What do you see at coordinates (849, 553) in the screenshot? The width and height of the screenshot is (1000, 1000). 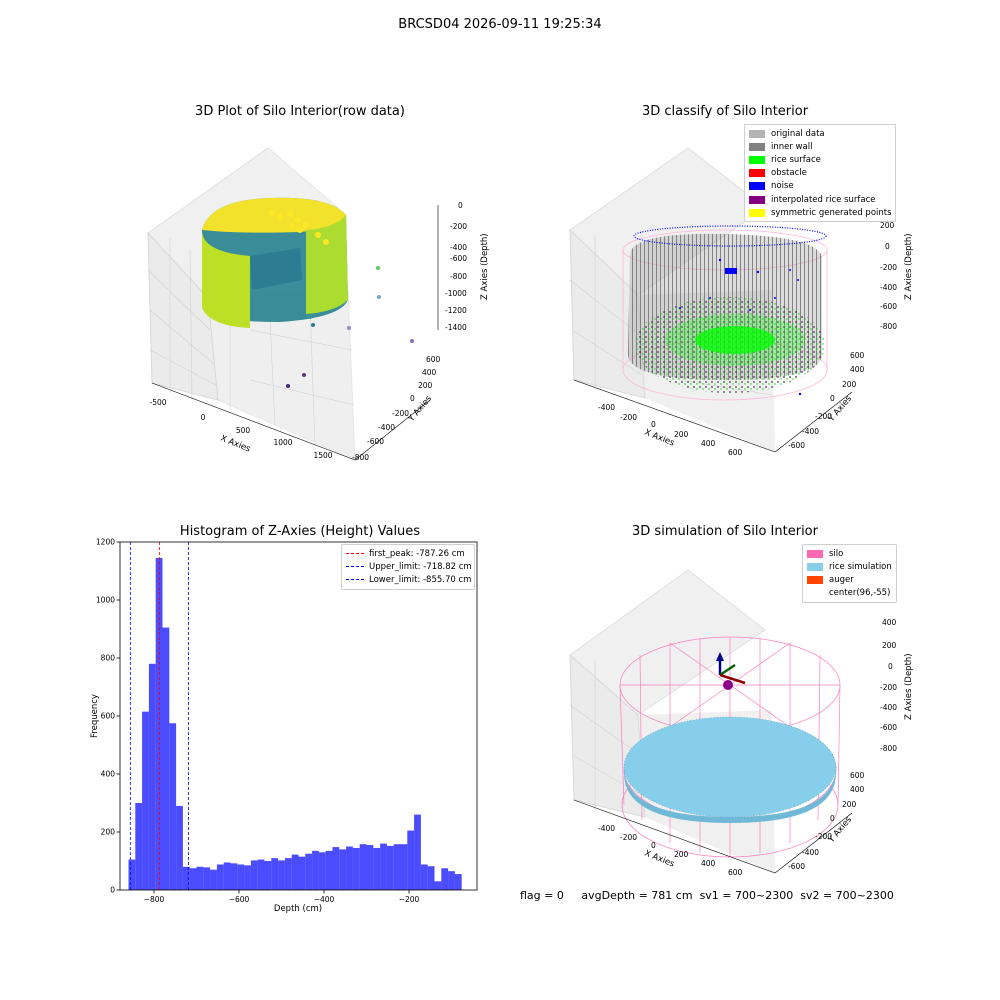 I see `legend-item: silo` at bounding box center [849, 553].